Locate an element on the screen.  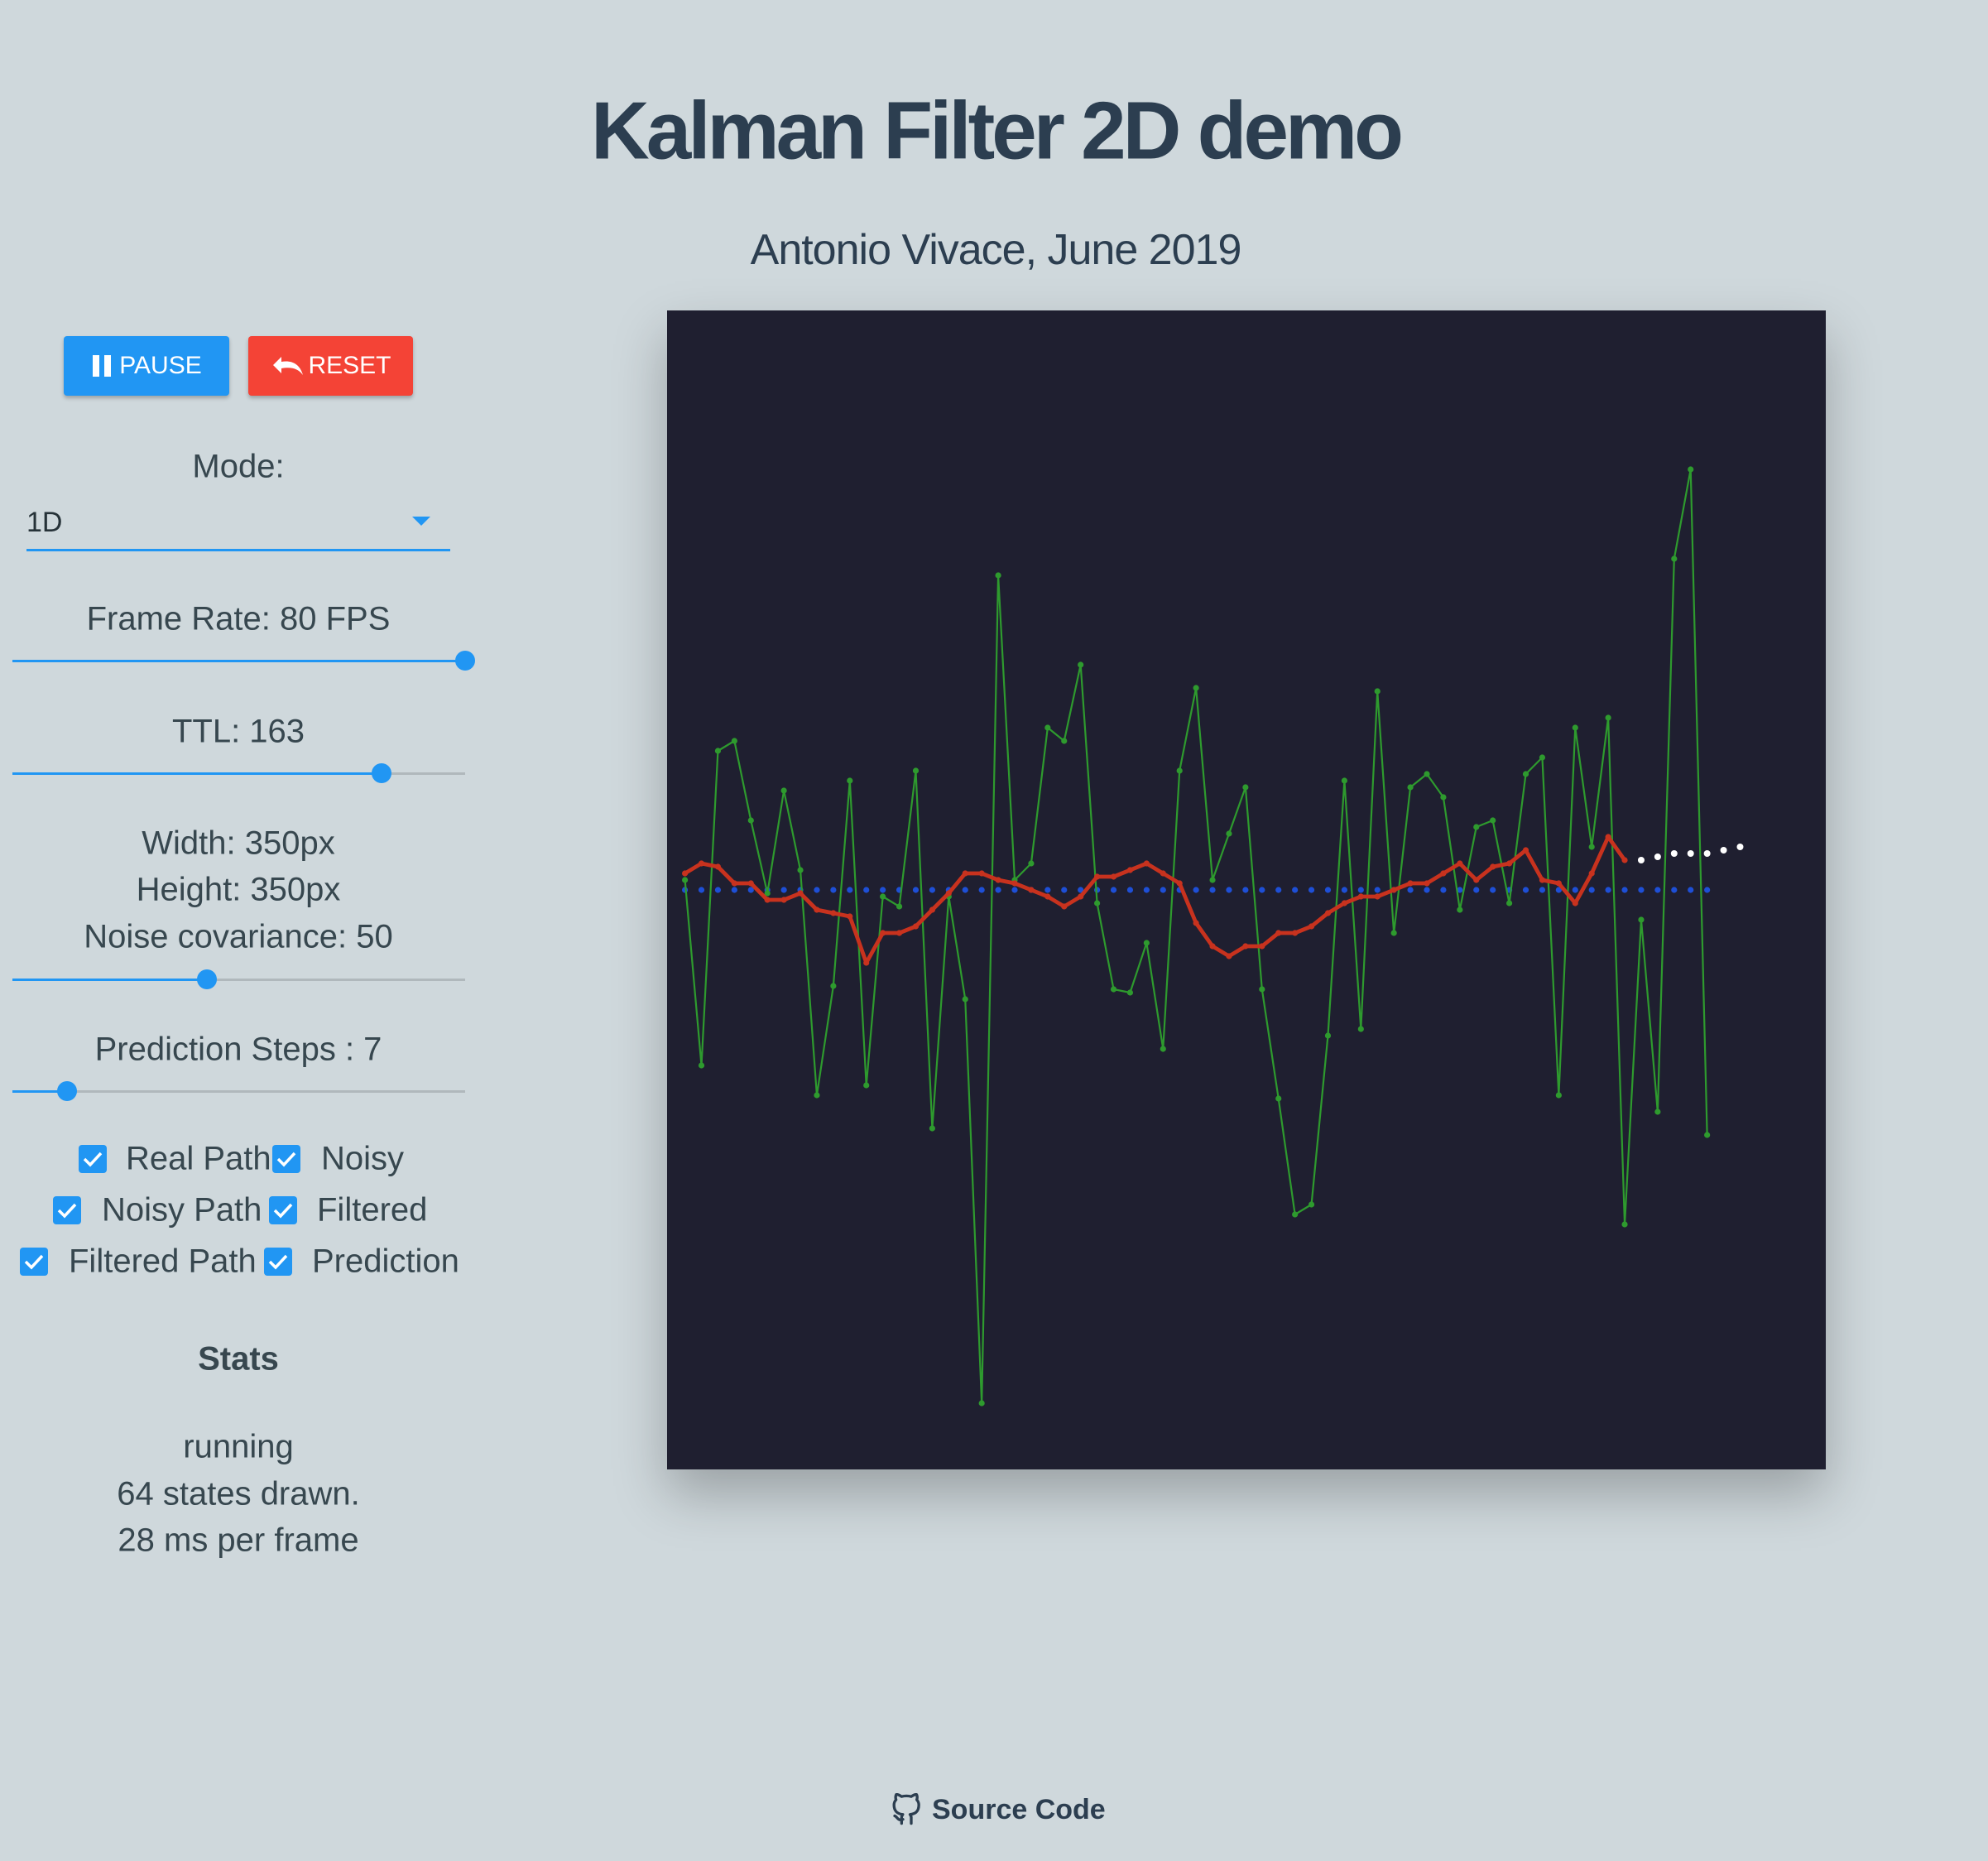
reset-button: RESET is located at coordinates (330, 366).